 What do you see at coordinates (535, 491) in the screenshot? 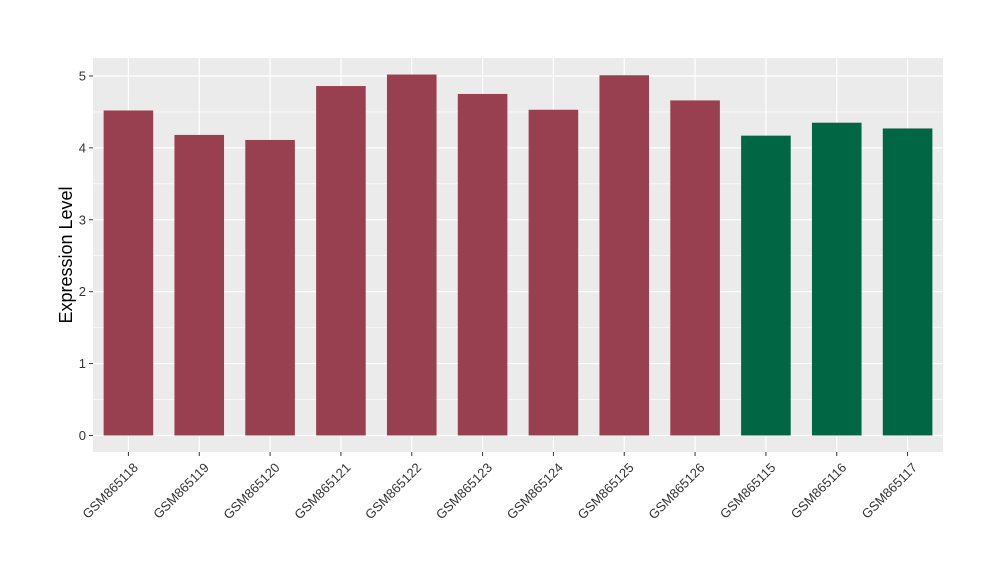
I see `x-tick-label: GSM865124` at bounding box center [535, 491].